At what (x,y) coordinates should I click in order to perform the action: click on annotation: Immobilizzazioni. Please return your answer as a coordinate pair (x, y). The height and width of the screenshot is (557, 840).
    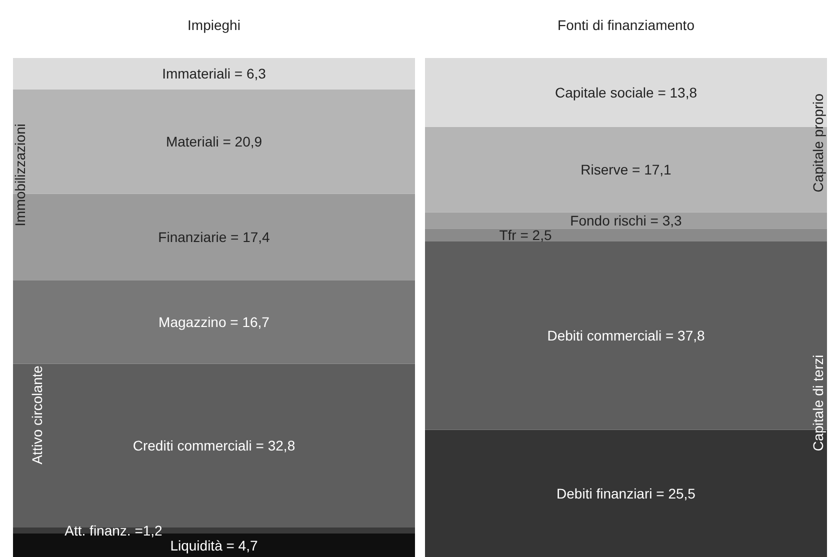
    Looking at the image, I should click on (20, 175).